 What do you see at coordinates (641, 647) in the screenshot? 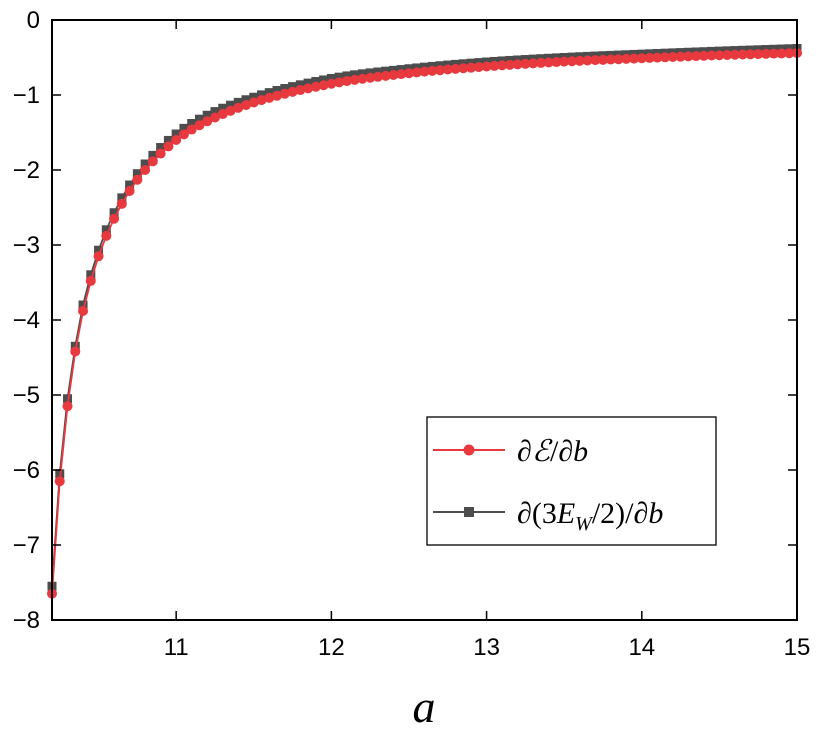
I see `x-tick-label-14: 14` at bounding box center [641, 647].